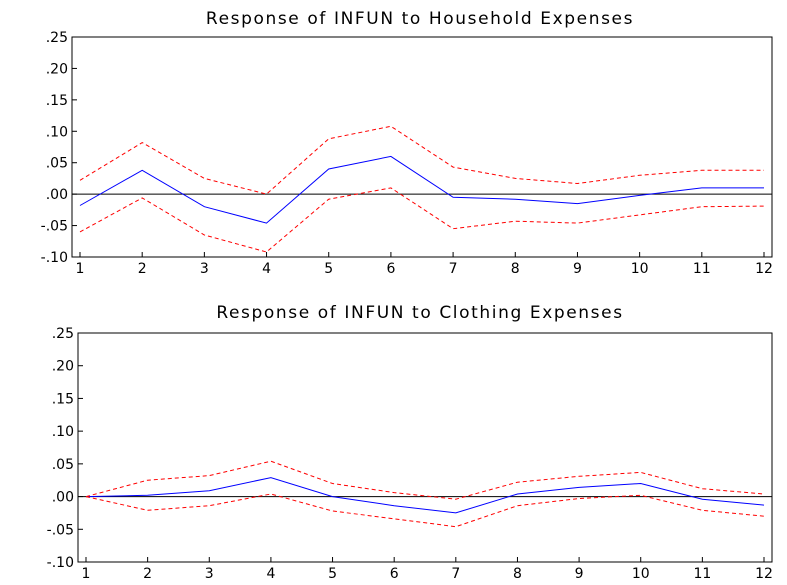  Describe the element at coordinates (420, 19) in the screenshot. I see `chart-title: Response of INFUN to Household Expenses` at that location.